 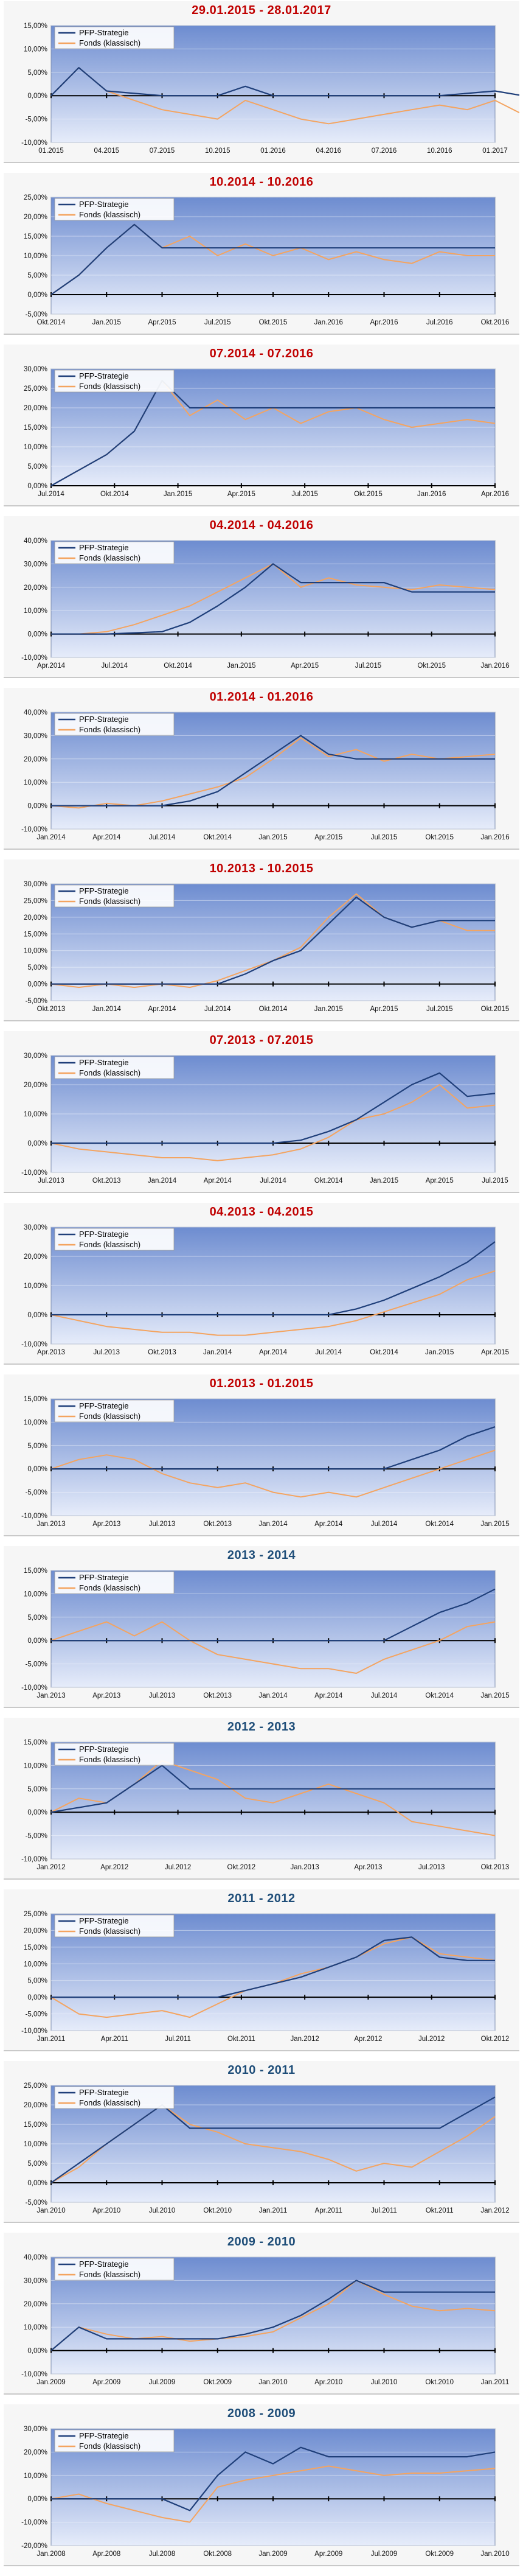 What do you see at coordinates (431, 2039) in the screenshot?
I see `x-tick-label: Jul.2012` at bounding box center [431, 2039].